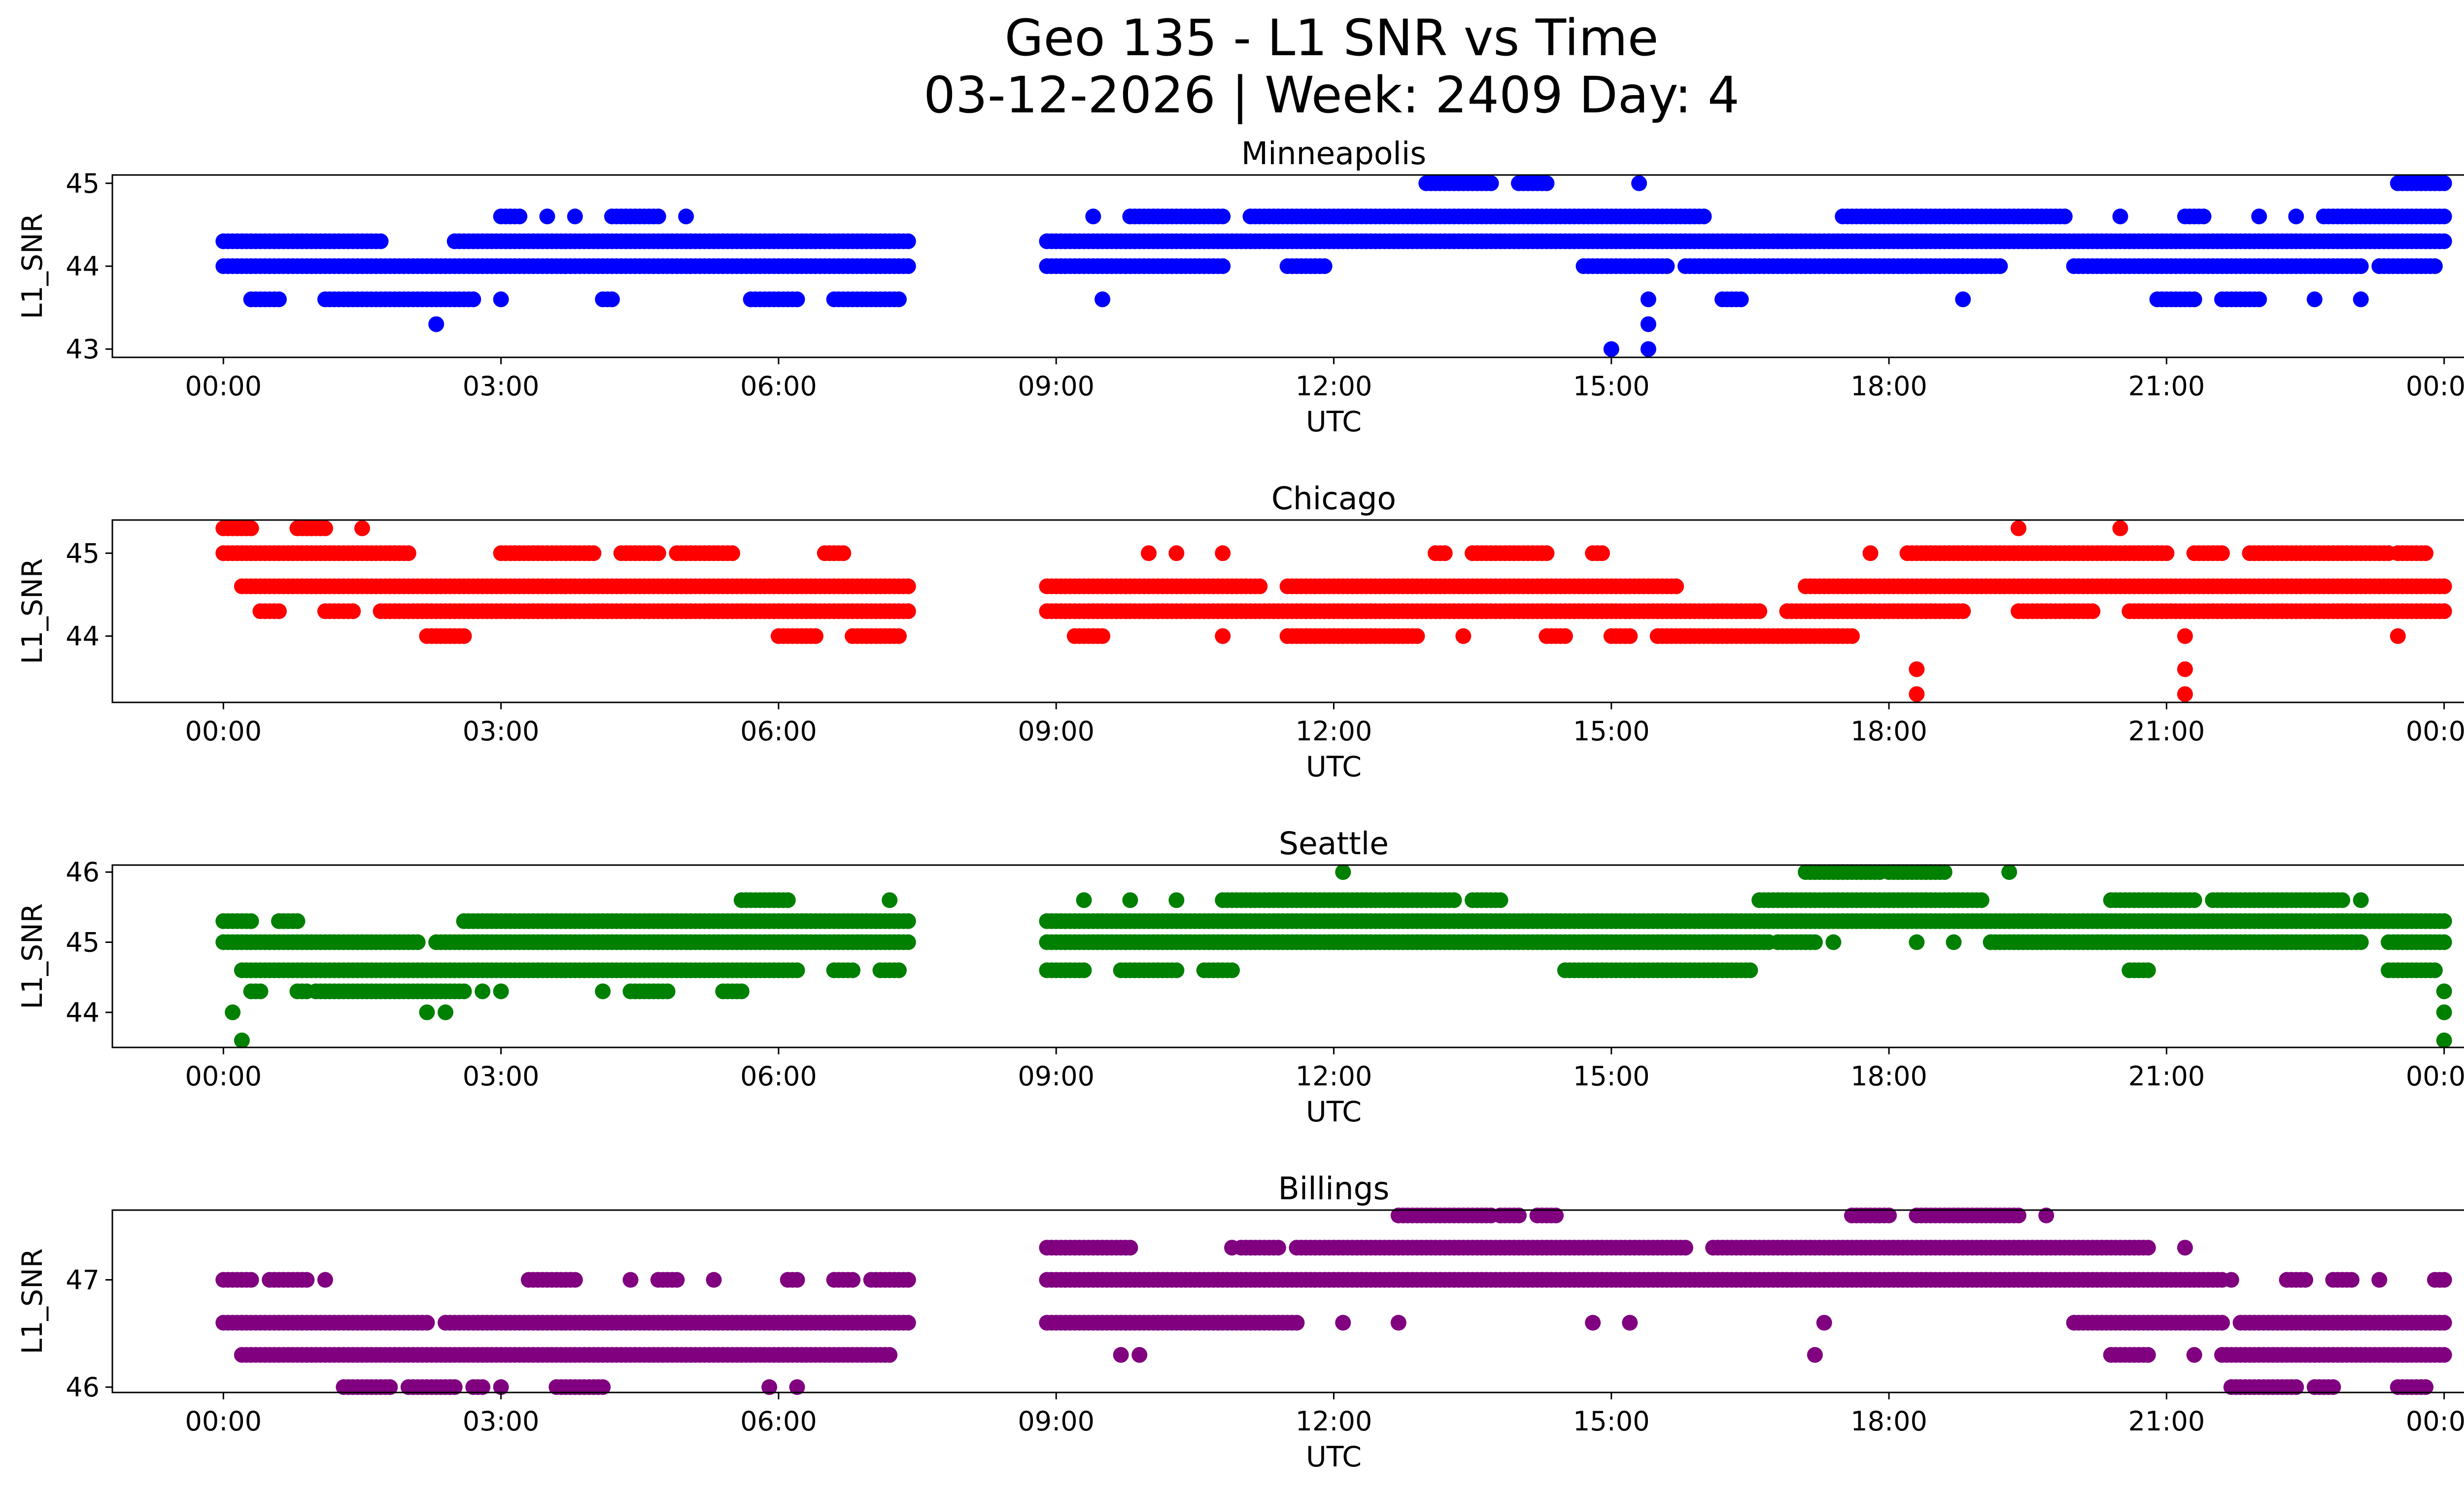 Image resolution: width=2464 pixels, height=1495 pixels. I want to click on y-tick-label: 47, so click(83, 1279).